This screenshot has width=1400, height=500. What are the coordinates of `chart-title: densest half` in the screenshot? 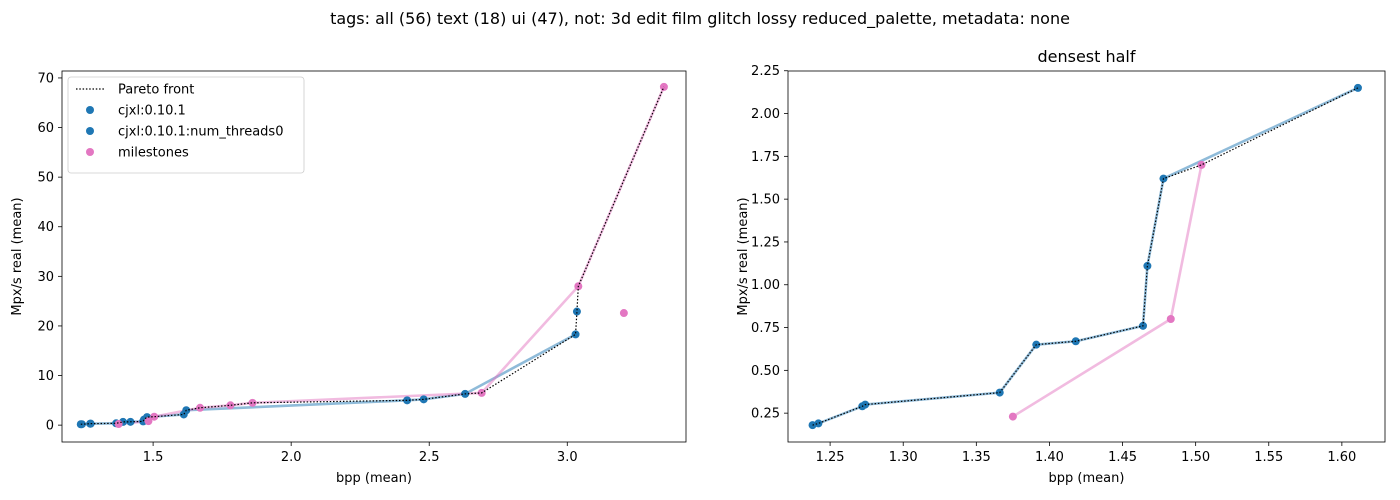 It's located at (1086, 56).